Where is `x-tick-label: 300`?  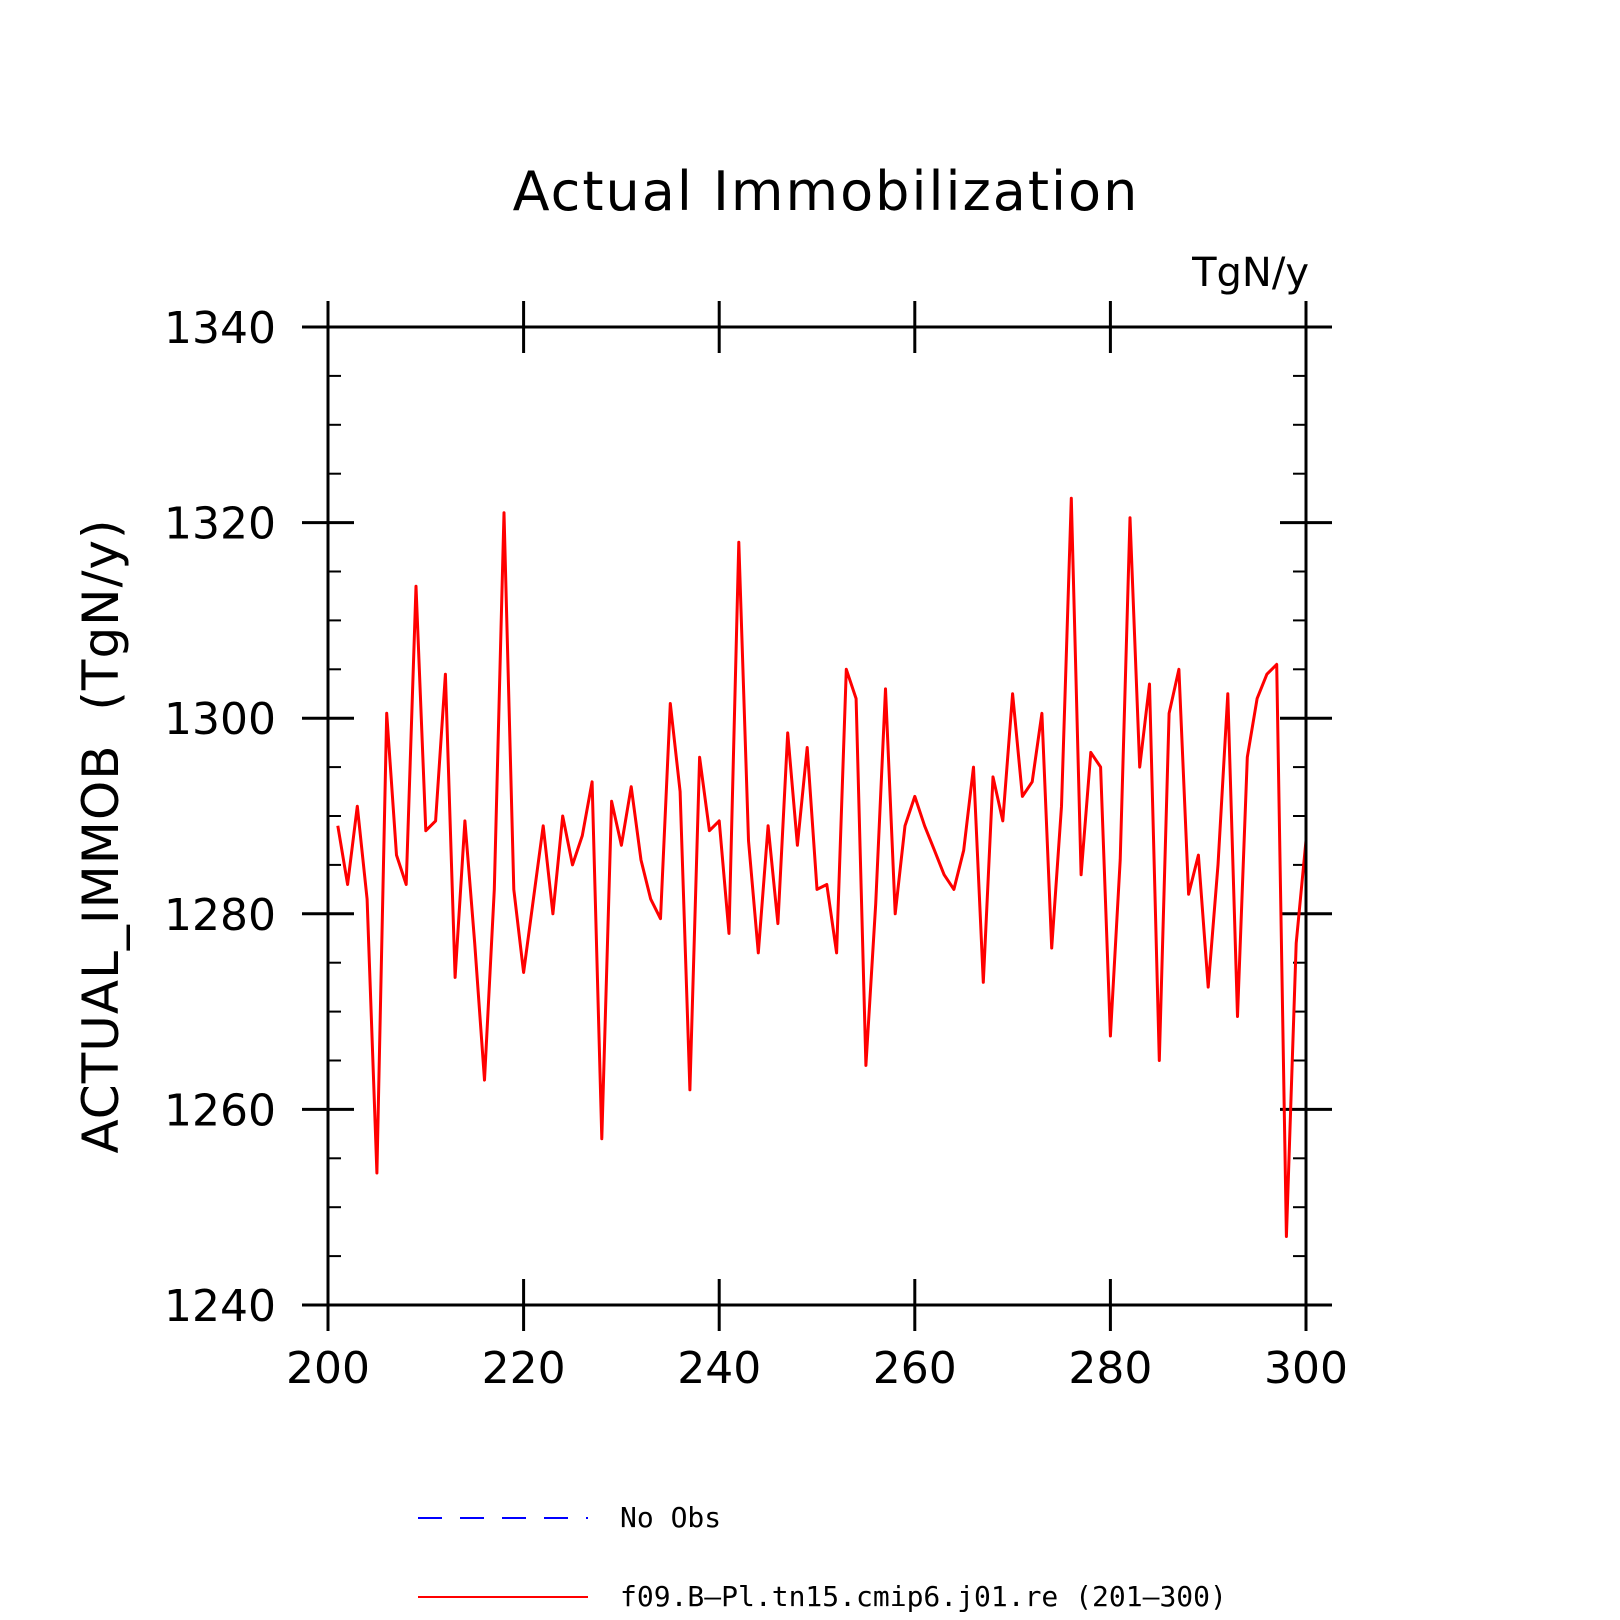 x-tick-label: 300 is located at coordinates (1306, 1368).